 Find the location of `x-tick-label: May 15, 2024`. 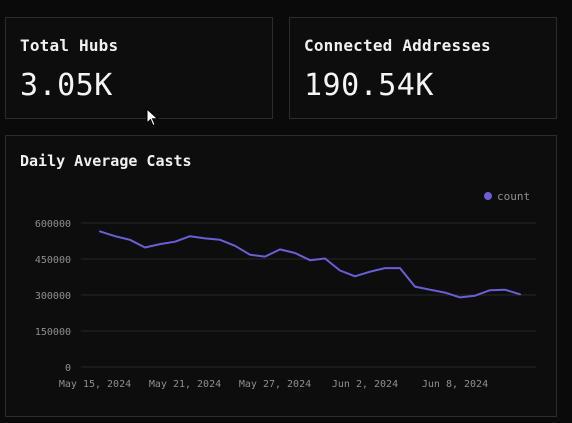

x-tick-label: May 15, 2024 is located at coordinates (95, 384).